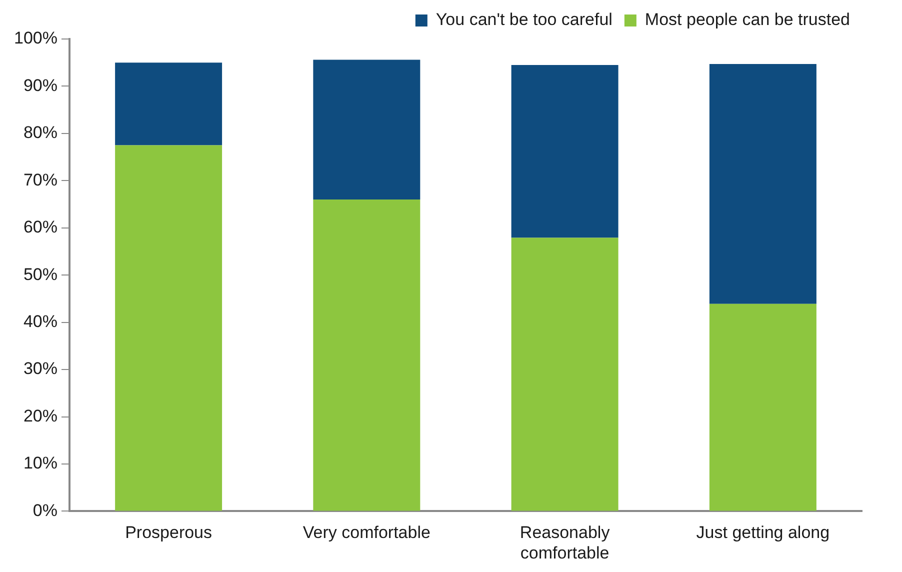 The height and width of the screenshot is (572, 902). What do you see at coordinates (524, 20) in the screenshot?
I see `legend-label: You can't be too careful` at bounding box center [524, 20].